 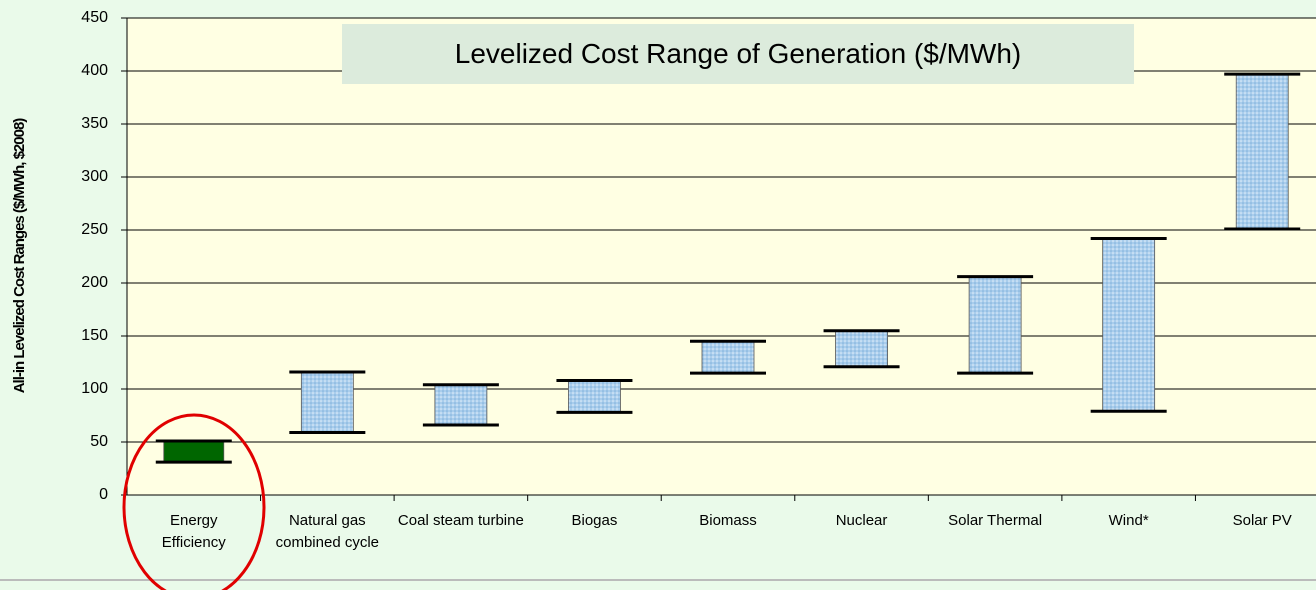 What do you see at coordinates (94, 17) in the screenshot?
I see `y-tick-label: 450` at bounding box center [94, 17].